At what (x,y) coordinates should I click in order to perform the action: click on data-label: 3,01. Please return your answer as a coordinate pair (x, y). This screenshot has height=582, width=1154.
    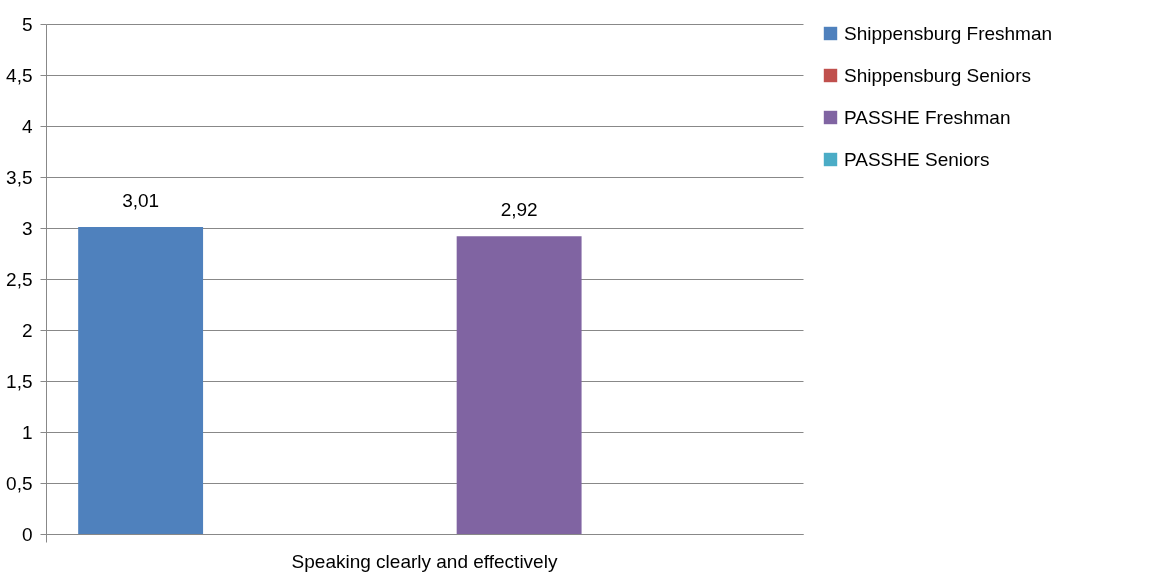
    Looking at the image, I should click on (141, 200).